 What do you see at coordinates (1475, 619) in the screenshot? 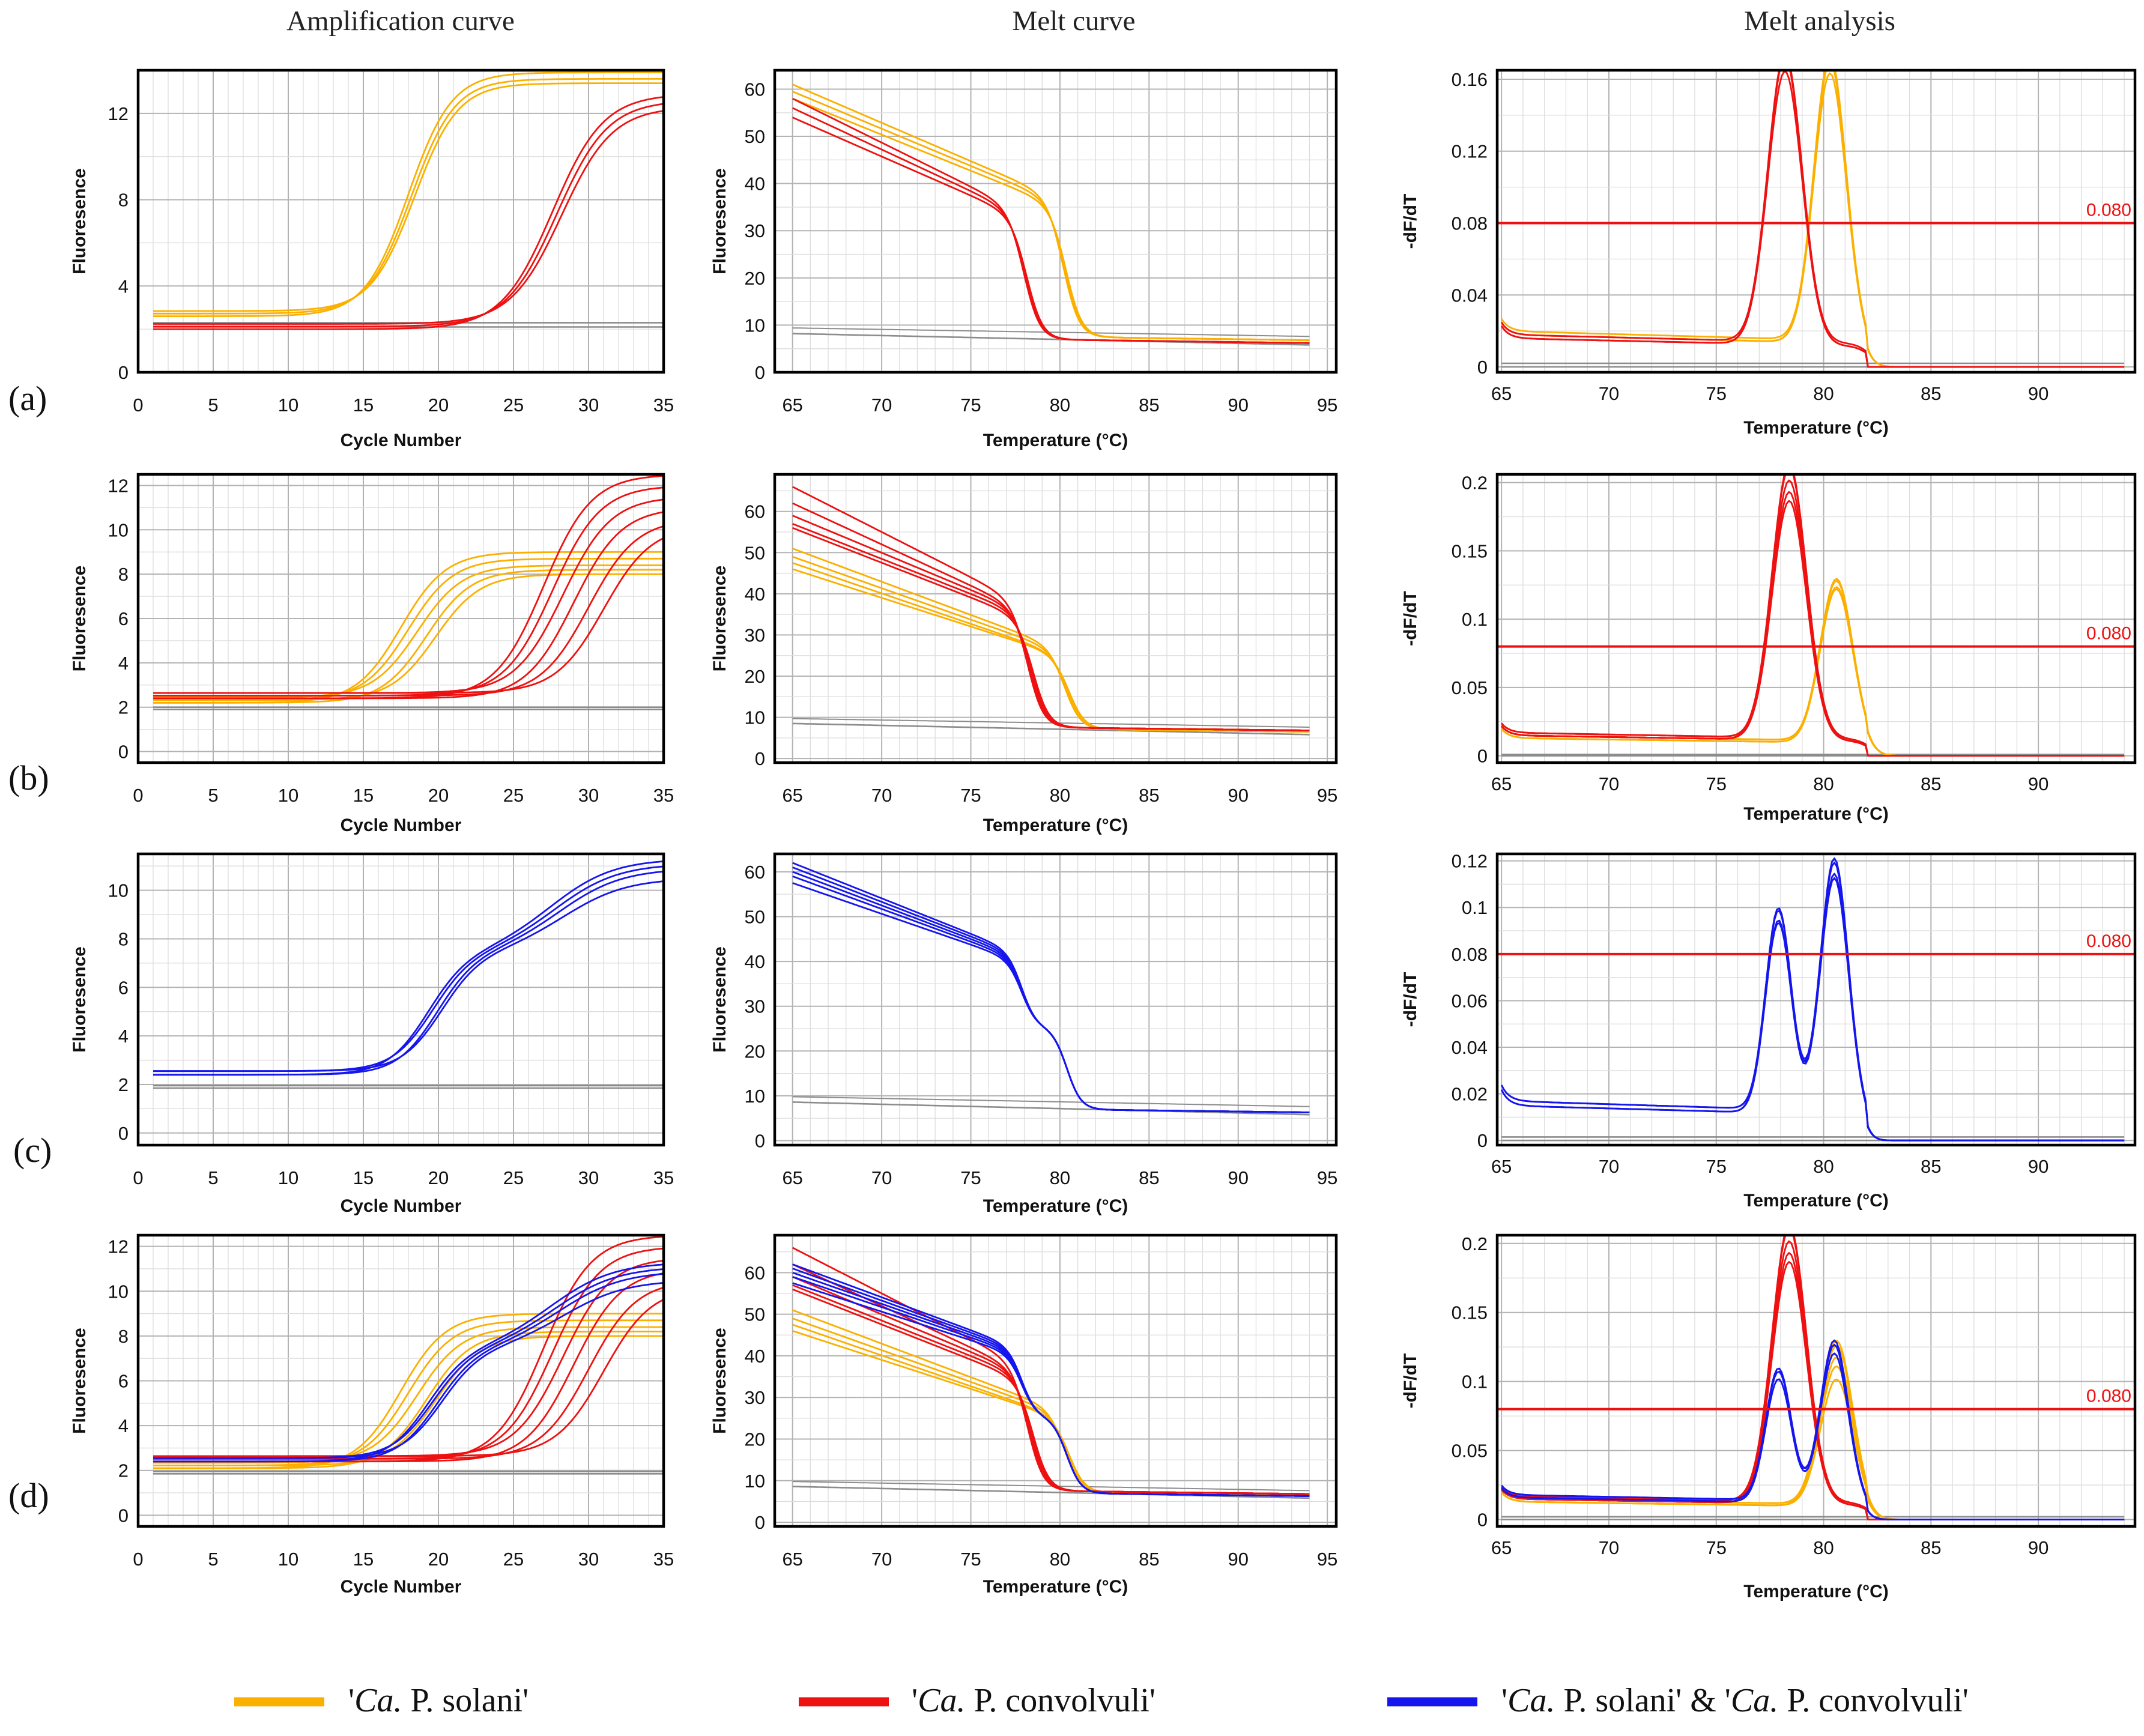
I see `y-tick-label: 0.1` at bounding box center [1475, 619].